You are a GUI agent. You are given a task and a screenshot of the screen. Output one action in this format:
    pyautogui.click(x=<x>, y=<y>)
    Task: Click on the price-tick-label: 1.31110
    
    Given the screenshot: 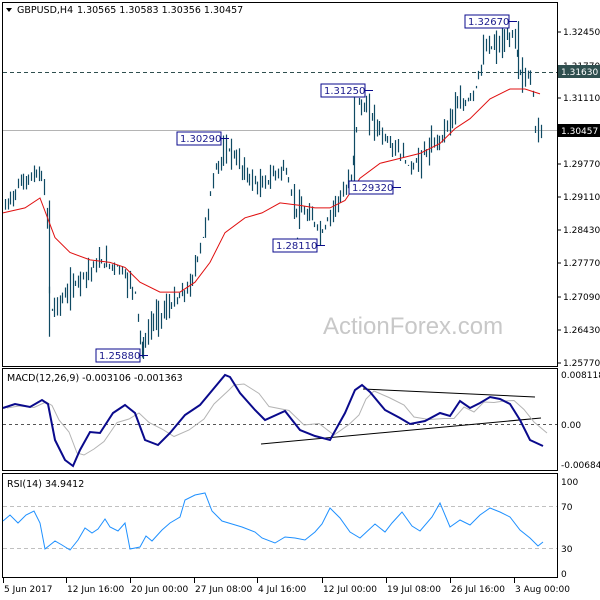 What is the action you would take?
    pyautogui.click(x=581, y=99)
    